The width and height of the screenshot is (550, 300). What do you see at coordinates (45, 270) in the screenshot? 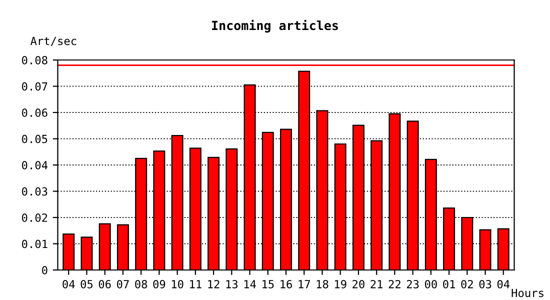
I see `y-tick-label: 0` at bounding box center [45, 270].